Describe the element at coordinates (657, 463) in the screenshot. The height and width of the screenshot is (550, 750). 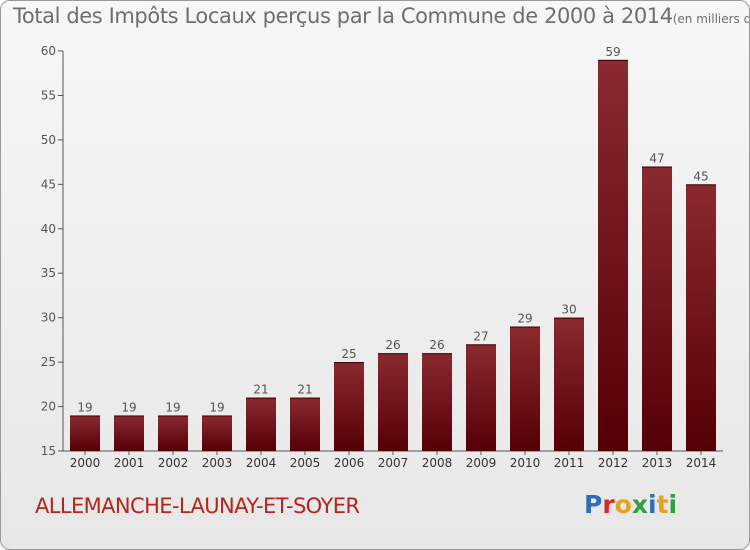
I see `x-tick-label: 2013` at that location.